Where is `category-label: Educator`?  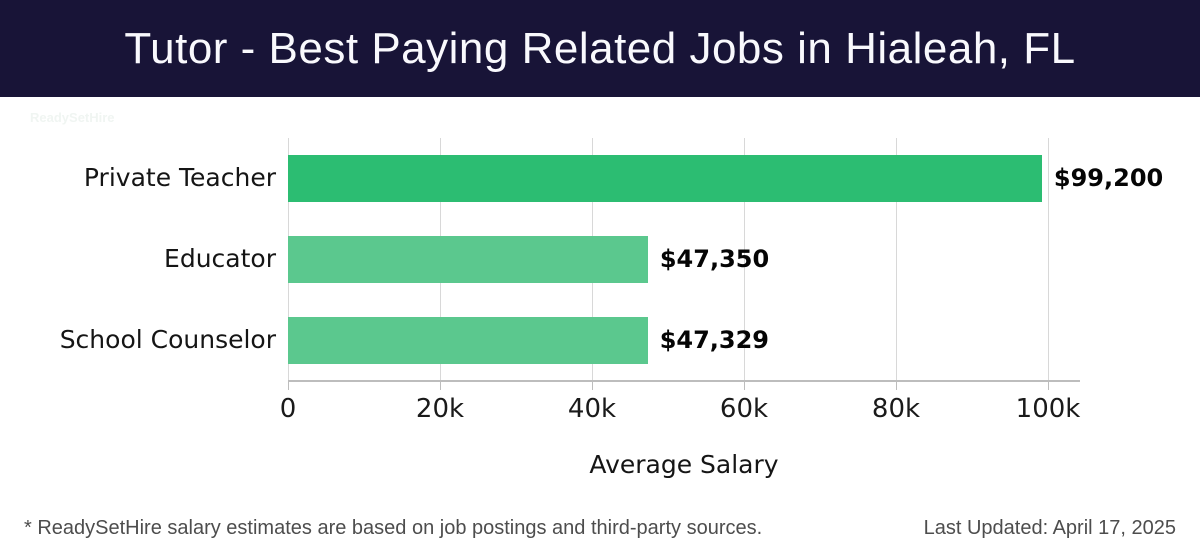
category-label: Educator is located at coordinates (220, 258).